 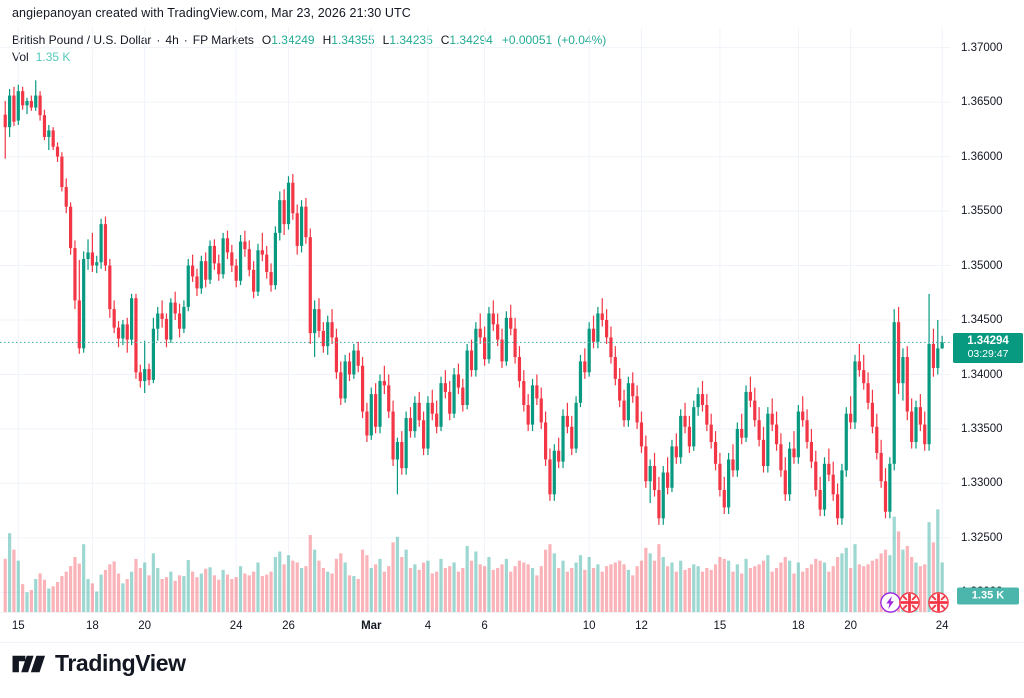 I want to click on price-tick-label: 1.37000, so click(x=982, y=47).